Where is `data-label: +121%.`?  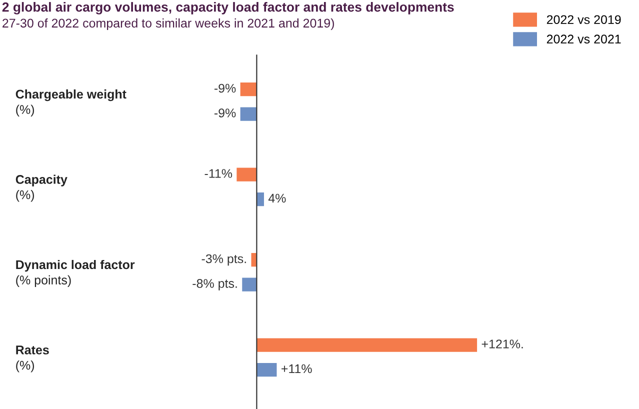
data-label: +121%. is located at coordinates (502, 344).